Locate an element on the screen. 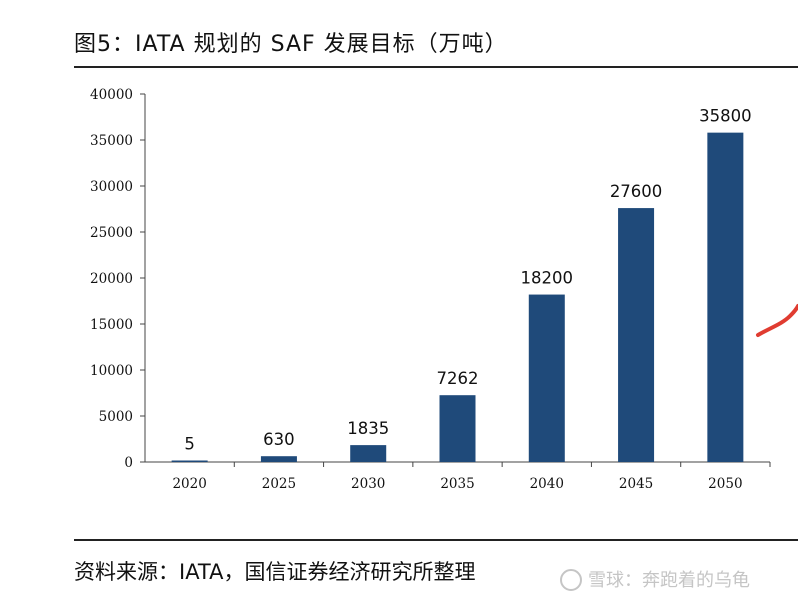 The height and width of the screenshot is (606, 798). y-tick-label: 0 is located at coordinates (128, 463).